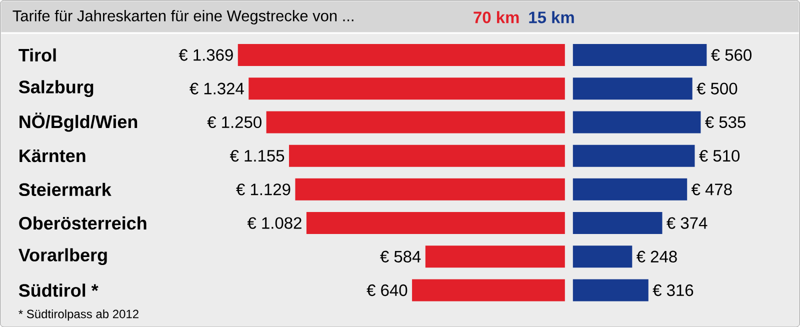  Describe the element at coordinates (37, 55) in the screenshot. I see `y-tick-label: Tirol` at that location.